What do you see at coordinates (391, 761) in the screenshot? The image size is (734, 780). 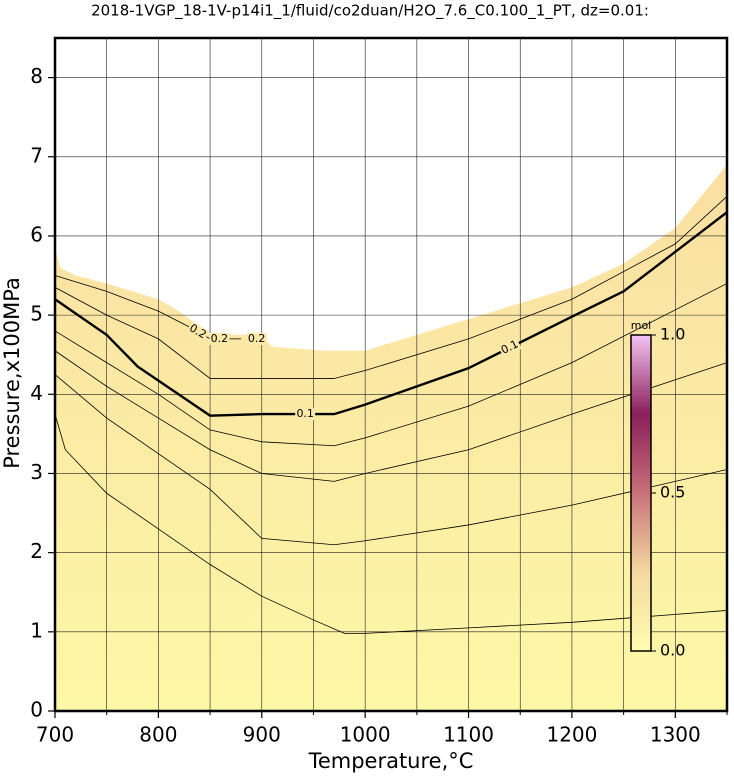 I see `x-axis-label: Temperature,°C` at bounding box center [391, 761].